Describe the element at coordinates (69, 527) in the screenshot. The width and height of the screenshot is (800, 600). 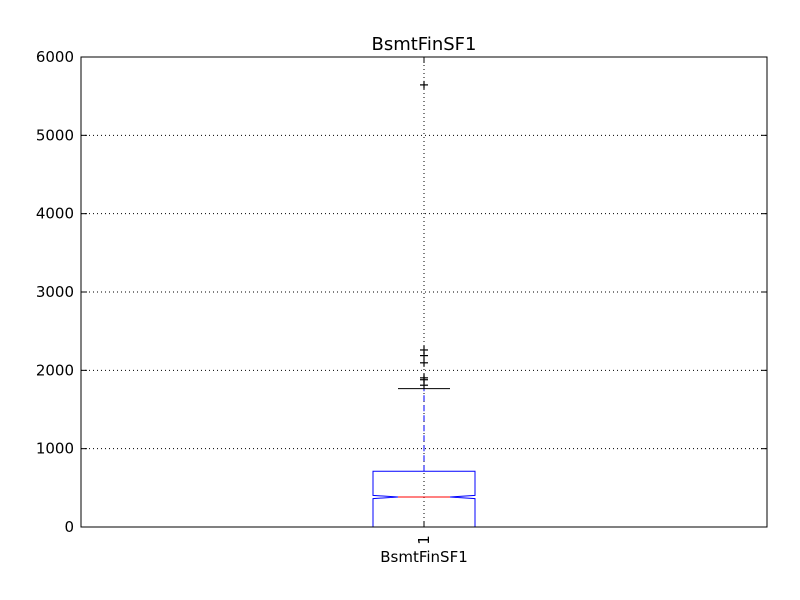
I see `y-tick-label: 0` at that location.